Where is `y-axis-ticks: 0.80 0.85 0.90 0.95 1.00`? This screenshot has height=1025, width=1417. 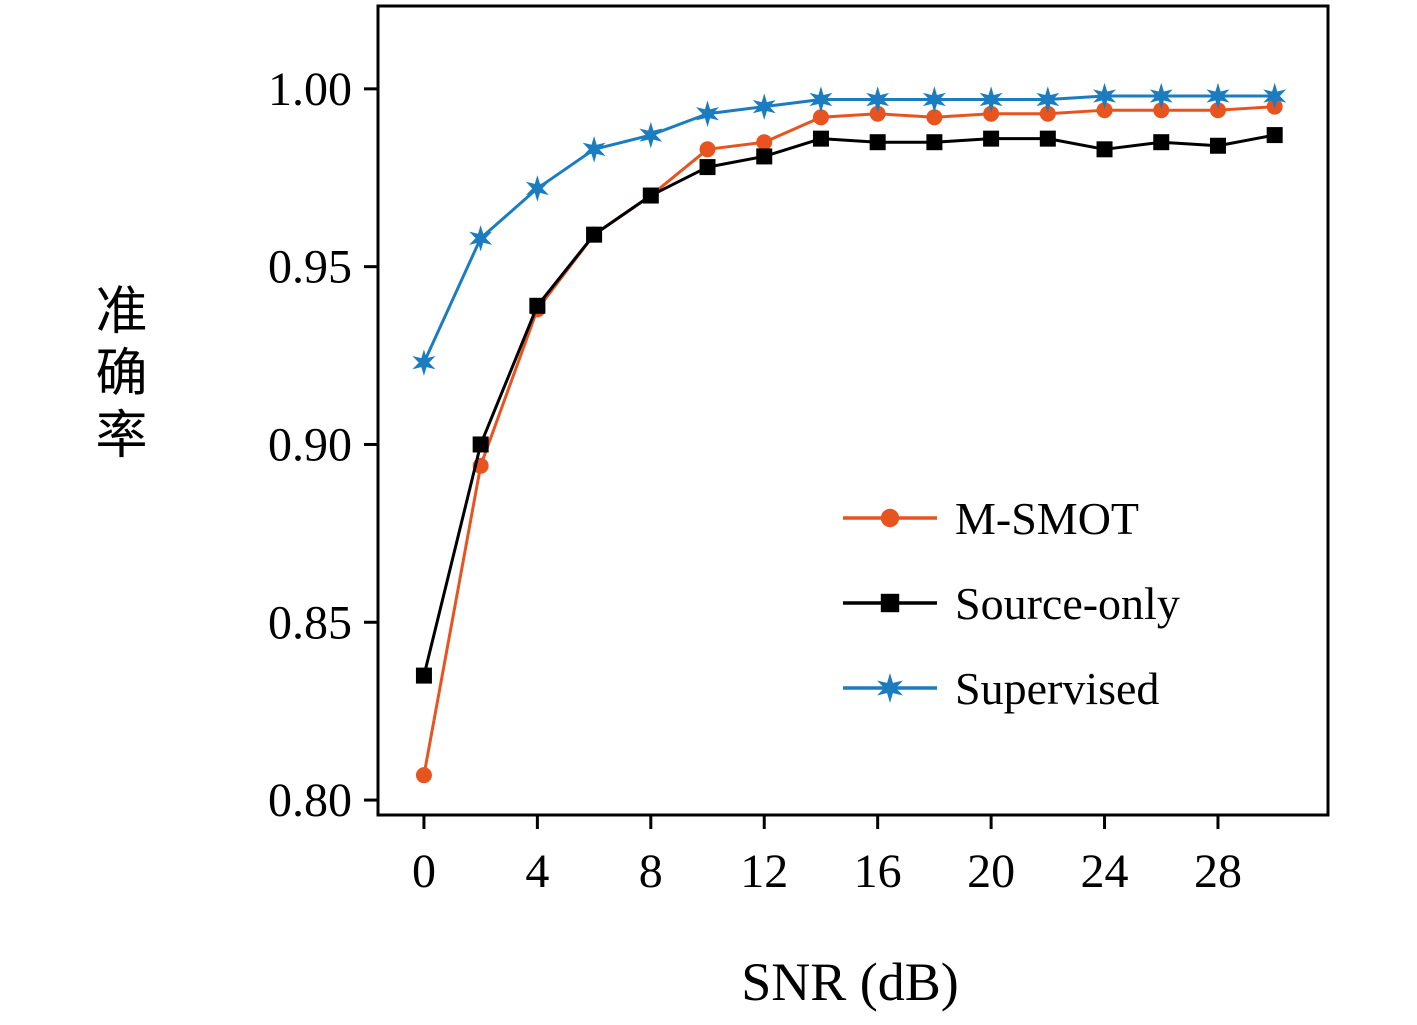
y-axis-ticks: 0.80 0.85 0.90 0.95 1.00 is located at coordinates (323, 445).